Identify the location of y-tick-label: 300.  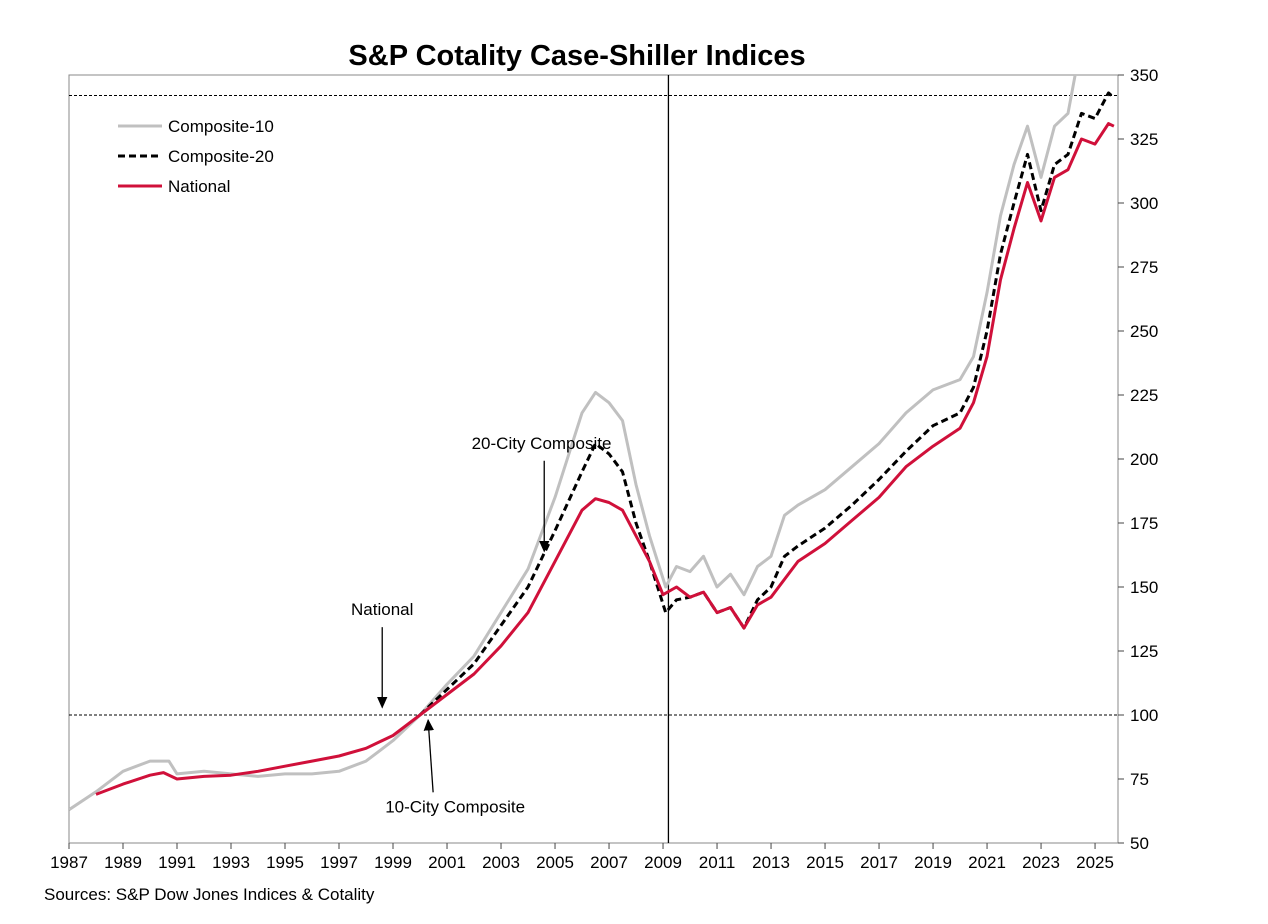
(1144, 203).